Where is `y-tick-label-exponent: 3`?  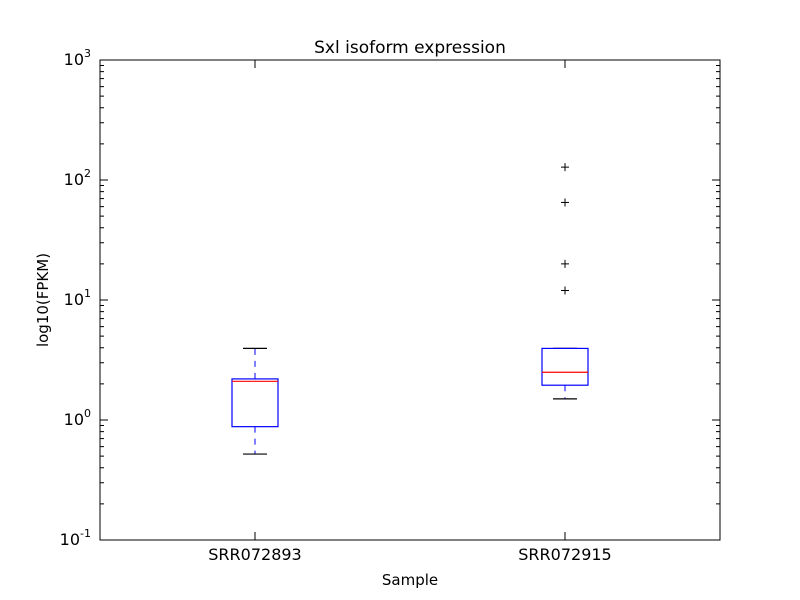
y-tick-label-exponent: 3 is located at coordinates (87, 53).